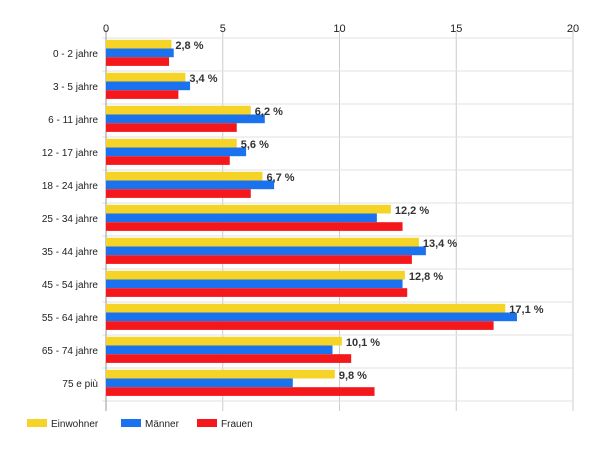  I want to click on data-label: 3,4 %, so click(203, 79).